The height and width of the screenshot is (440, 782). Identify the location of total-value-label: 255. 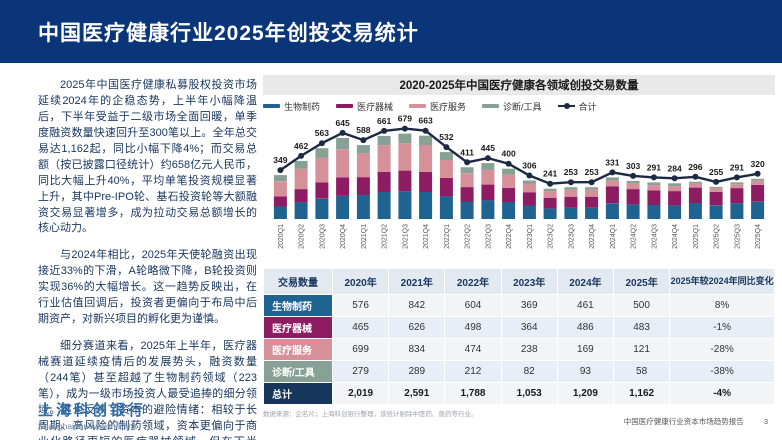
(716, 172).